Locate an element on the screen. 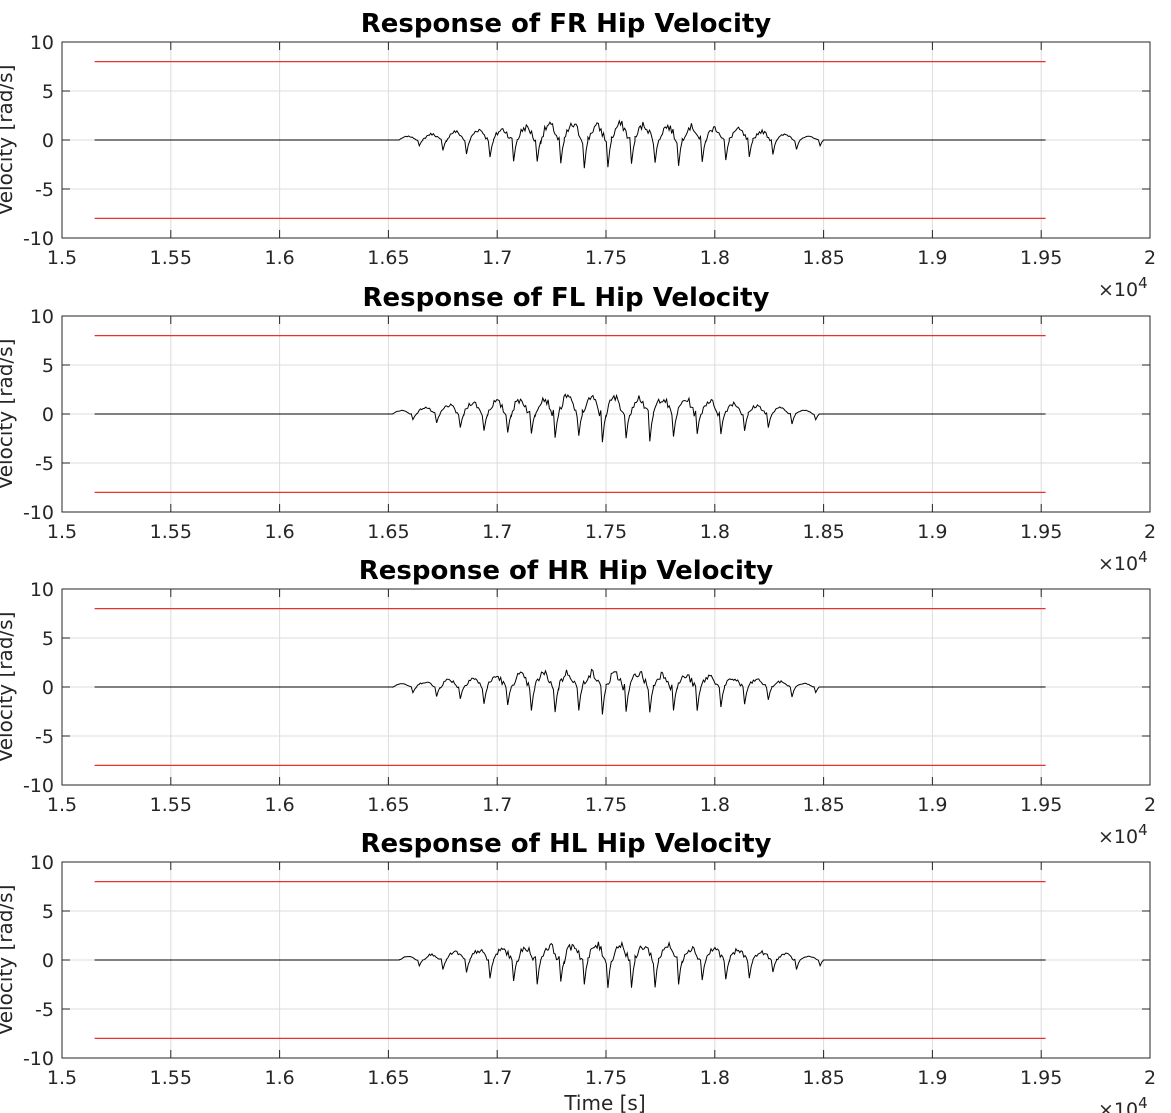  x-axis-label: Time [s] is located at coordinates (604, 1102).